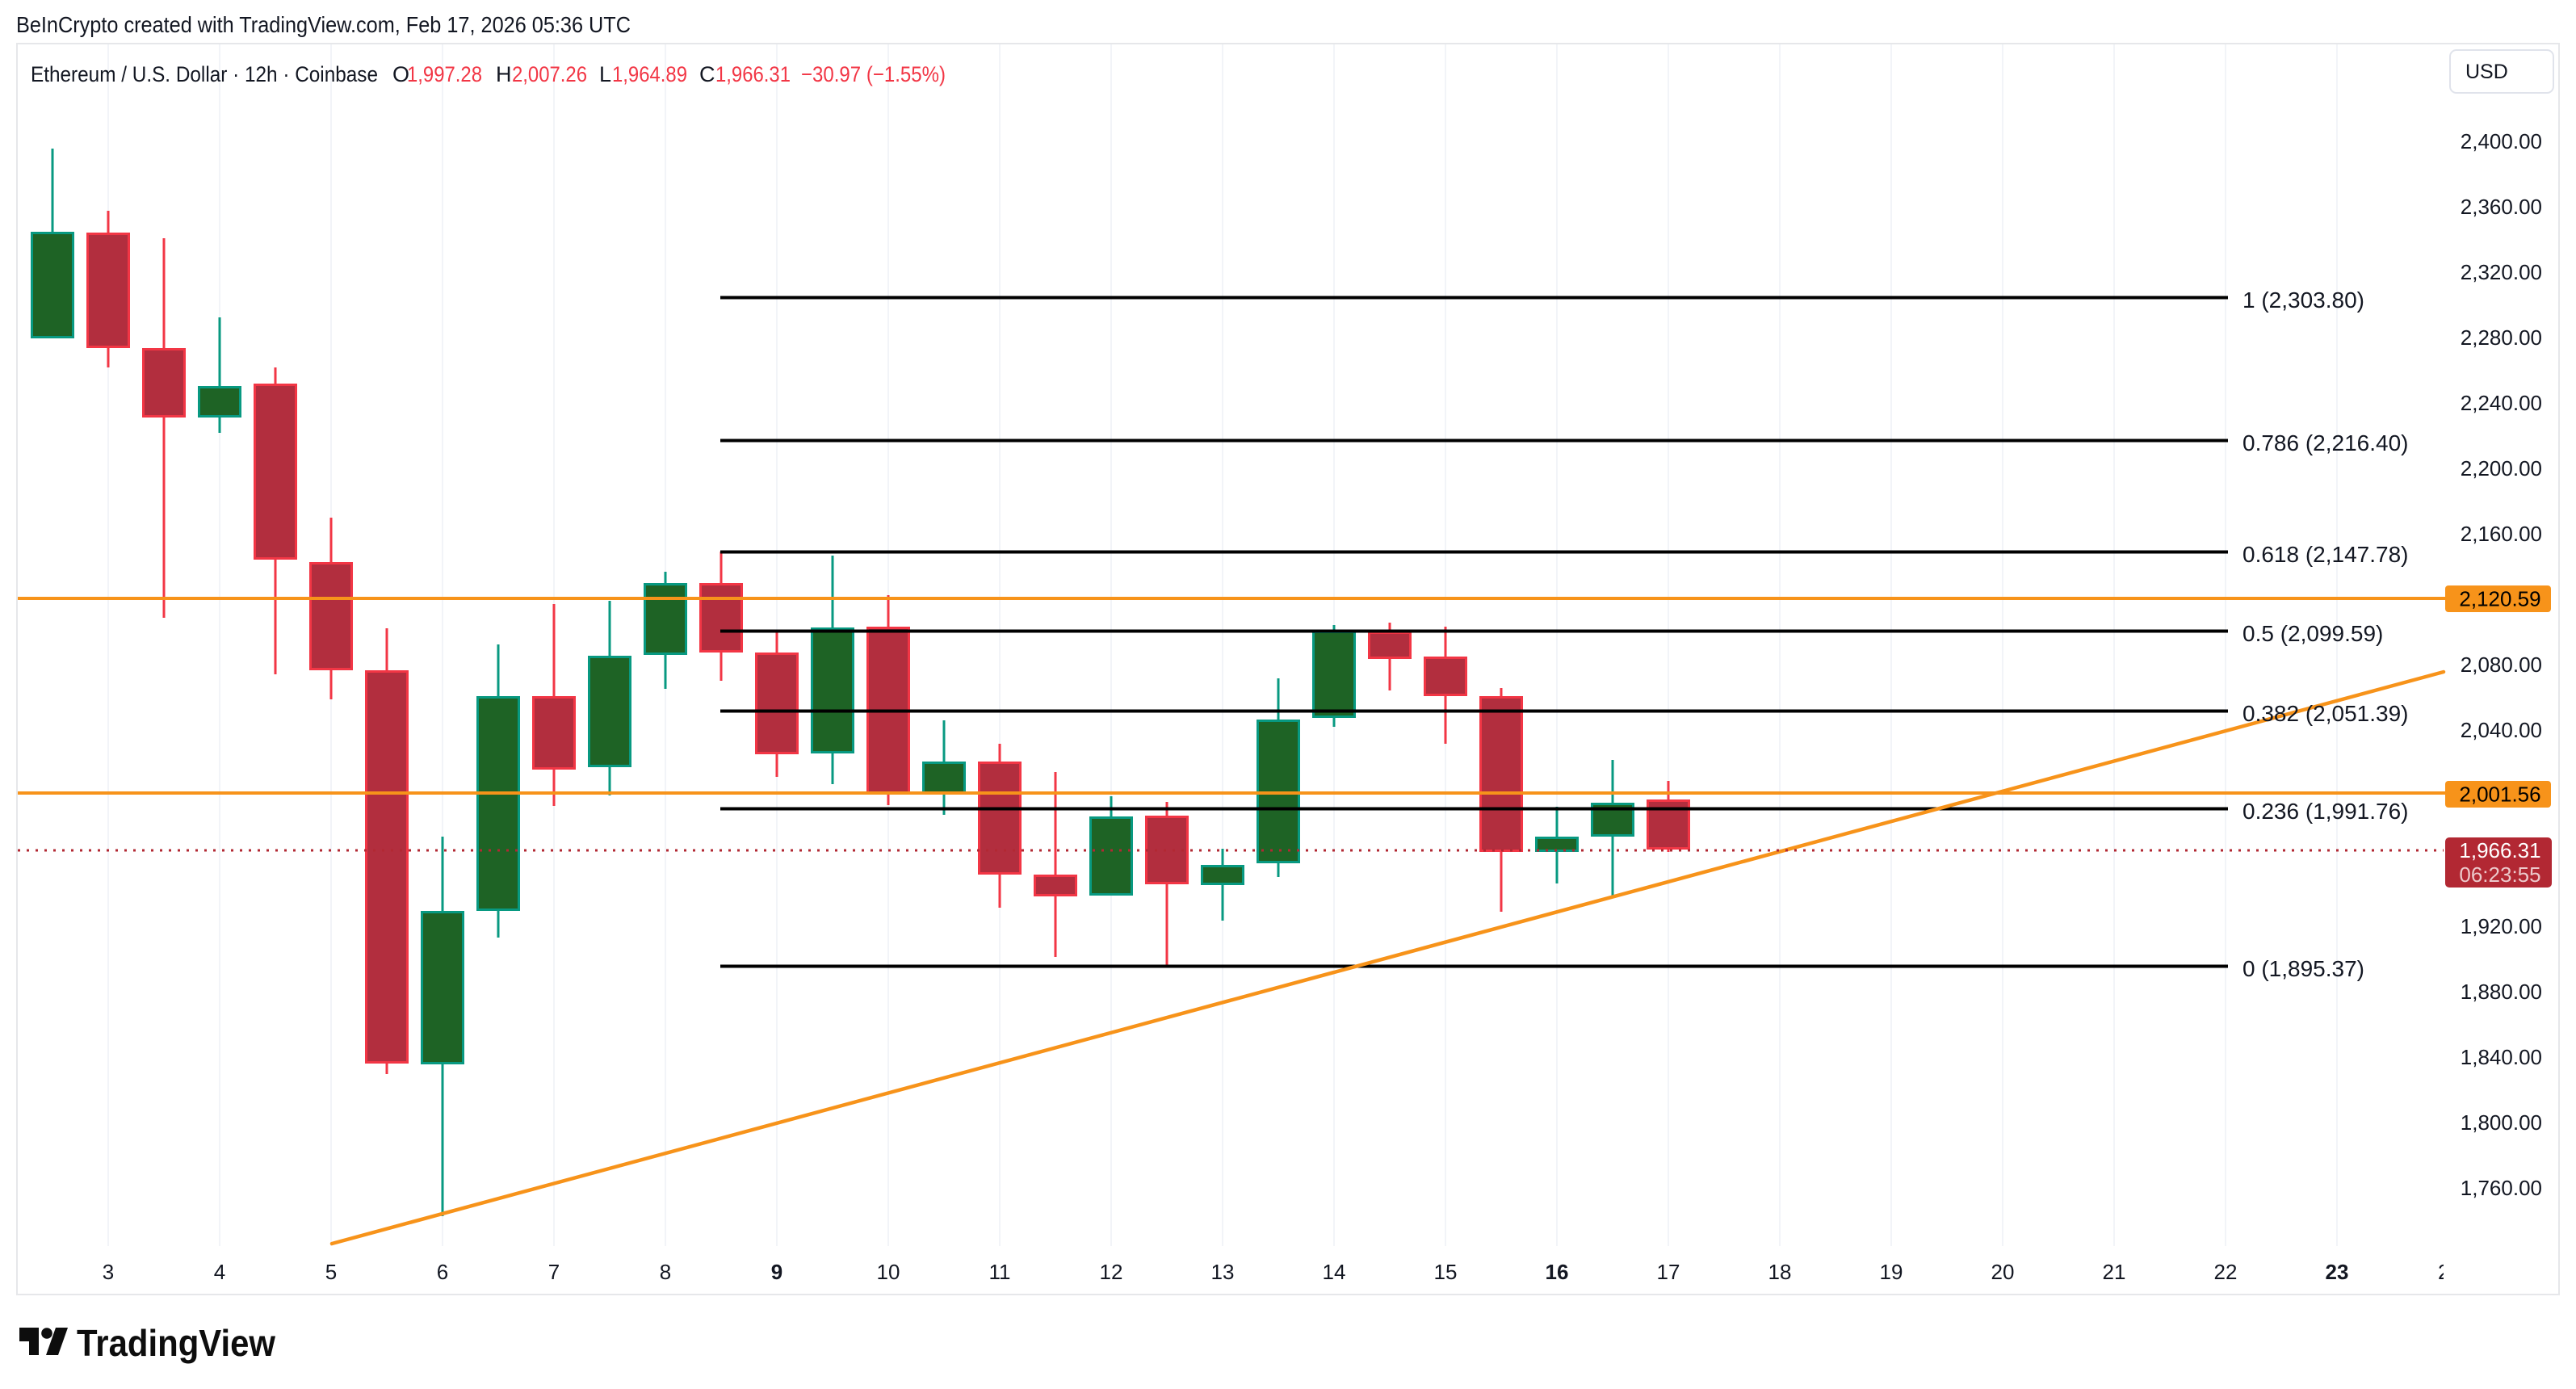 The height and width of the screenshot is (1389, 2576). Describe the element at coordinates (707, 74) in the screenshot. I see `svg-text: C` at that location.